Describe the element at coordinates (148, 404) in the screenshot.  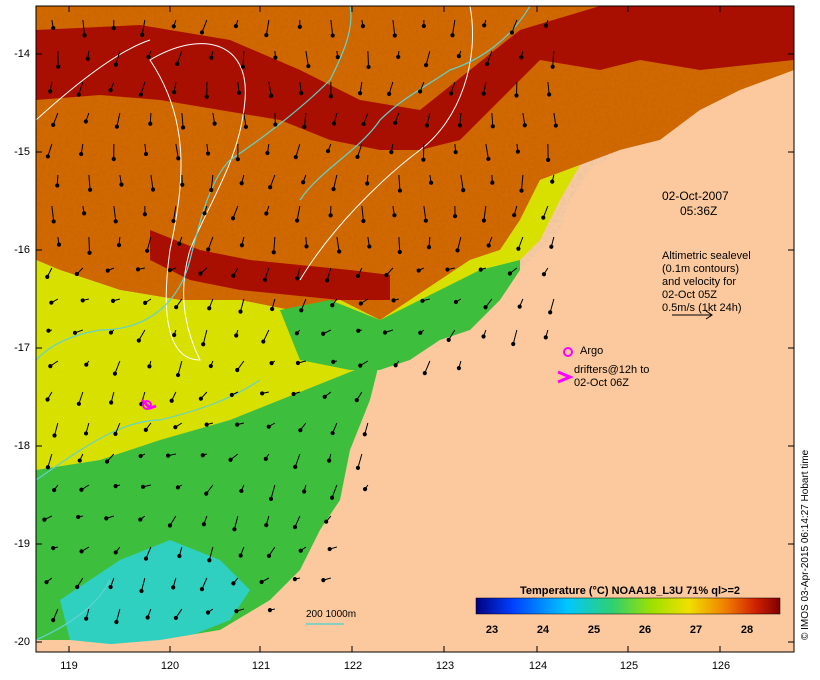
I see `drifter-track` at that location.